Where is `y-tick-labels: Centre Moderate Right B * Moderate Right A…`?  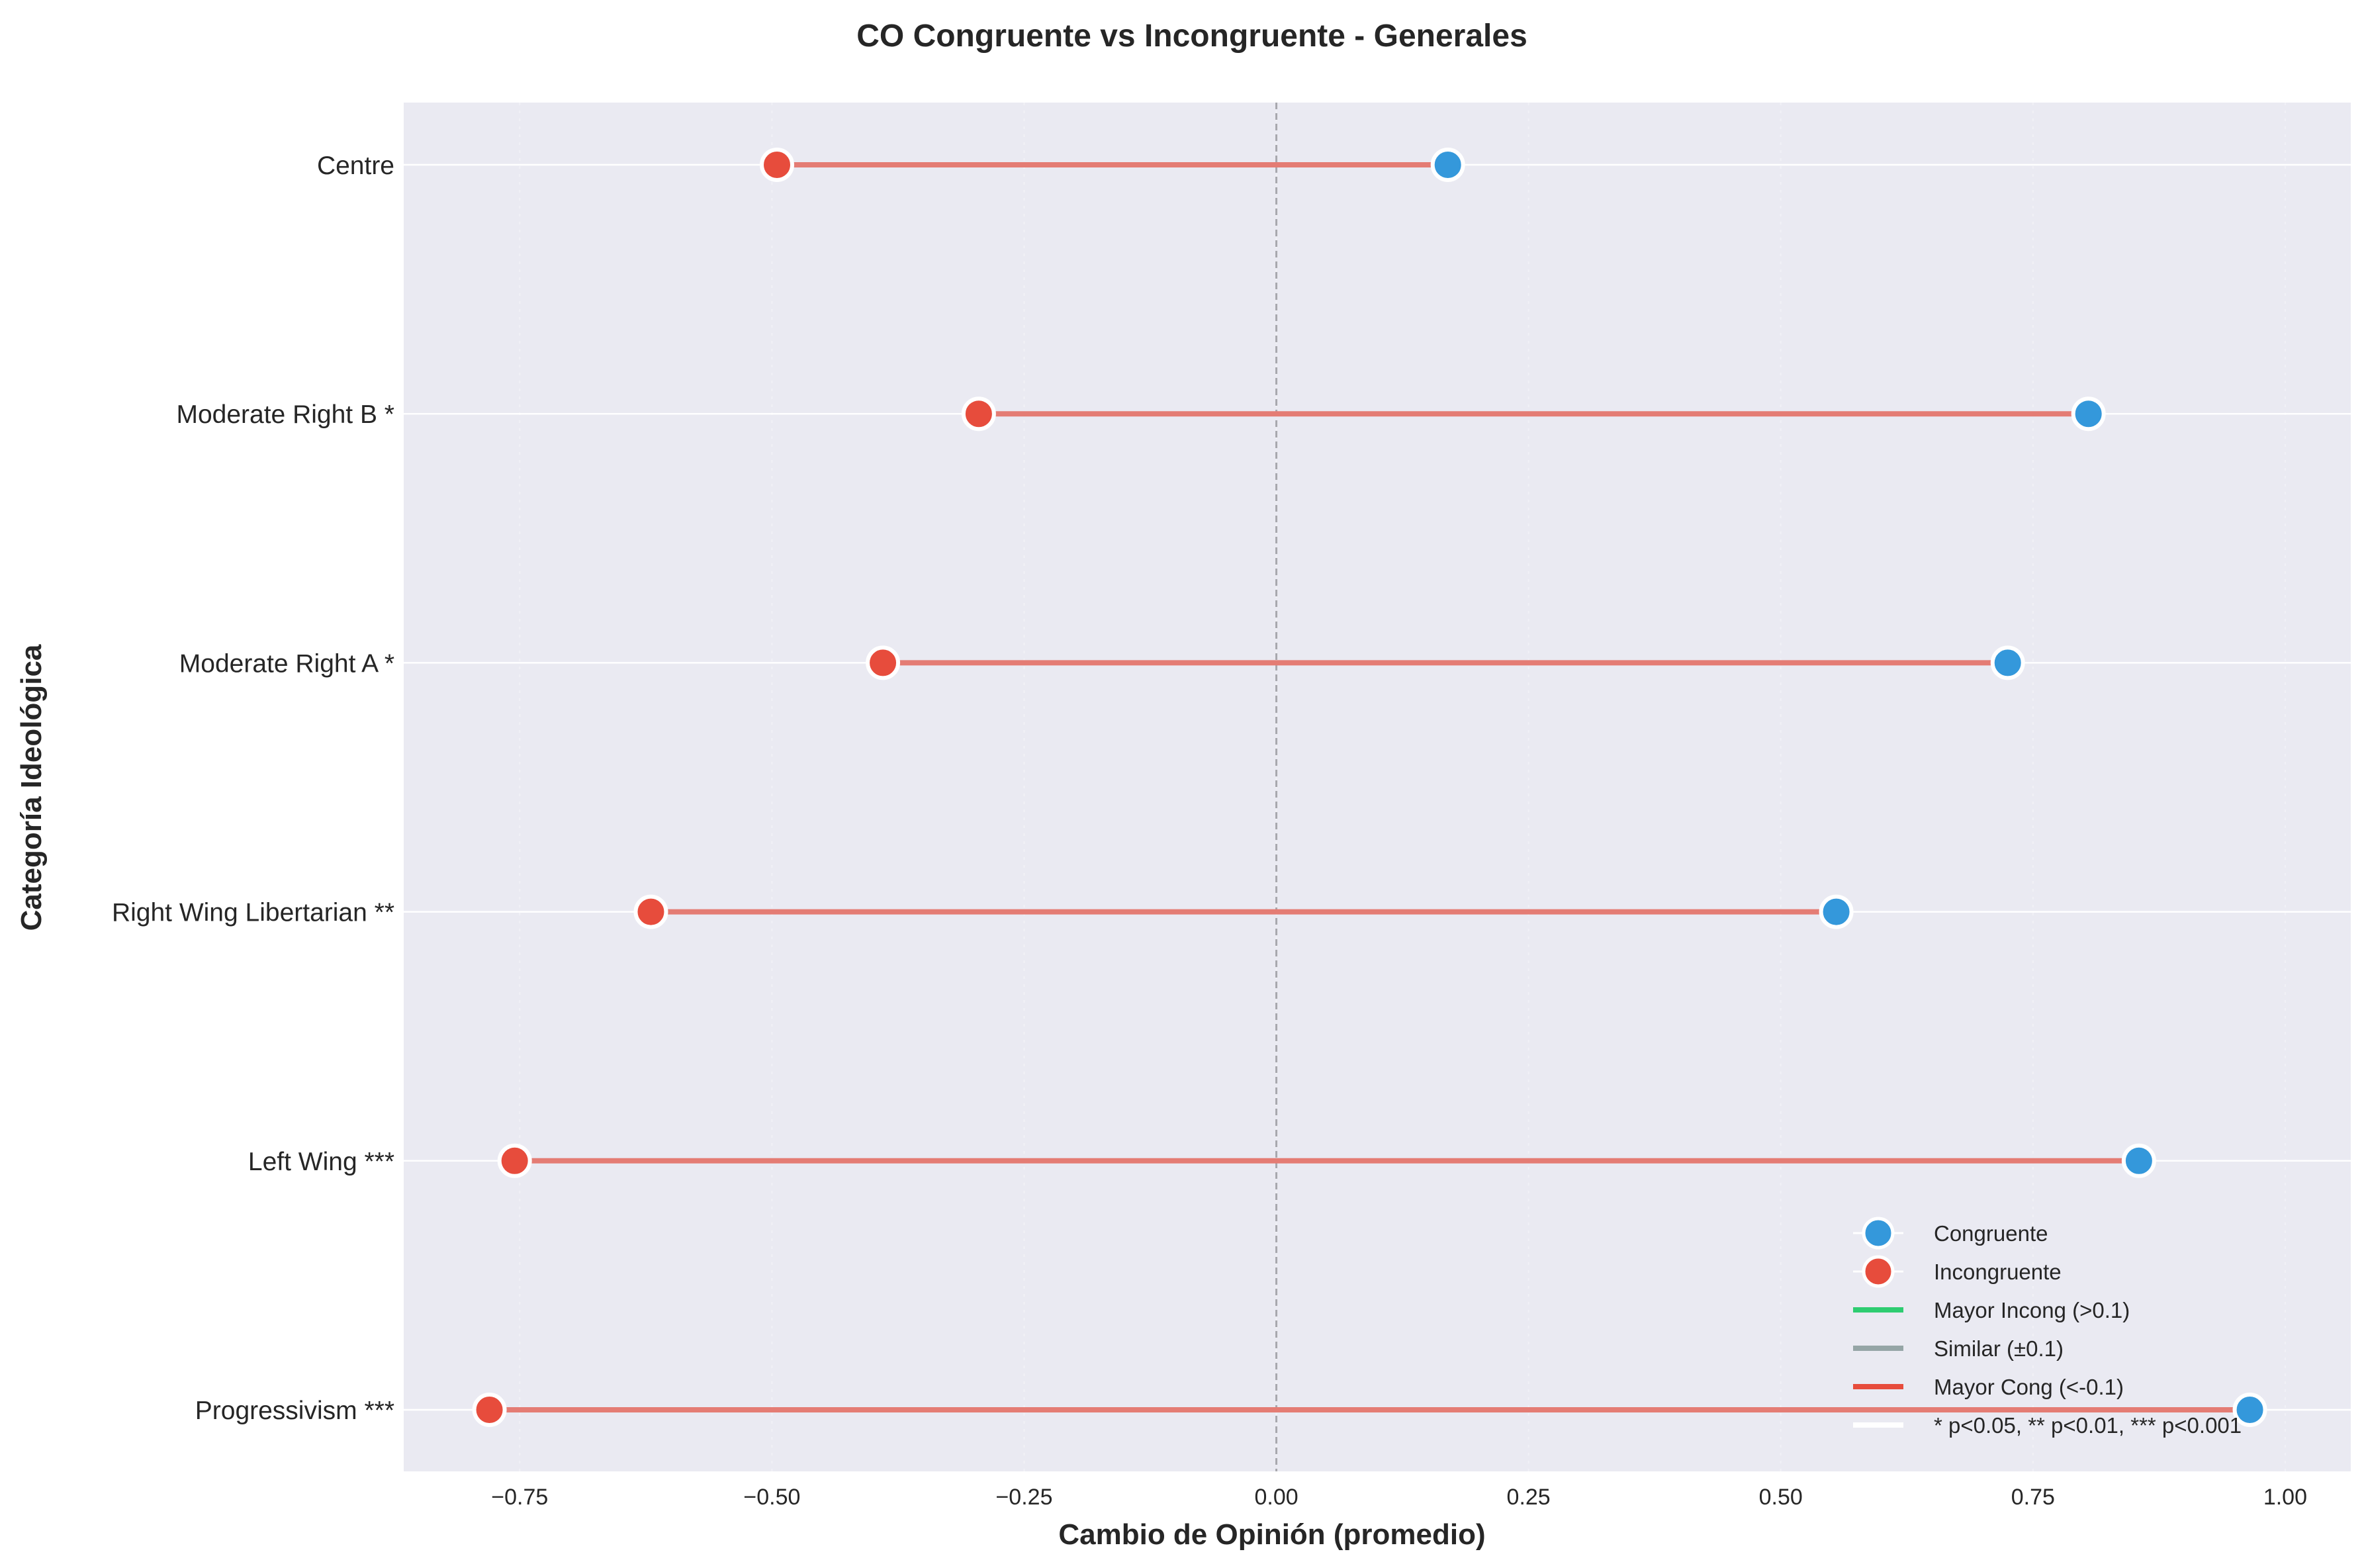 y-tick-labels: Centre Moderate Right B * Moderate Right A… is located at coordinates (253, 788).